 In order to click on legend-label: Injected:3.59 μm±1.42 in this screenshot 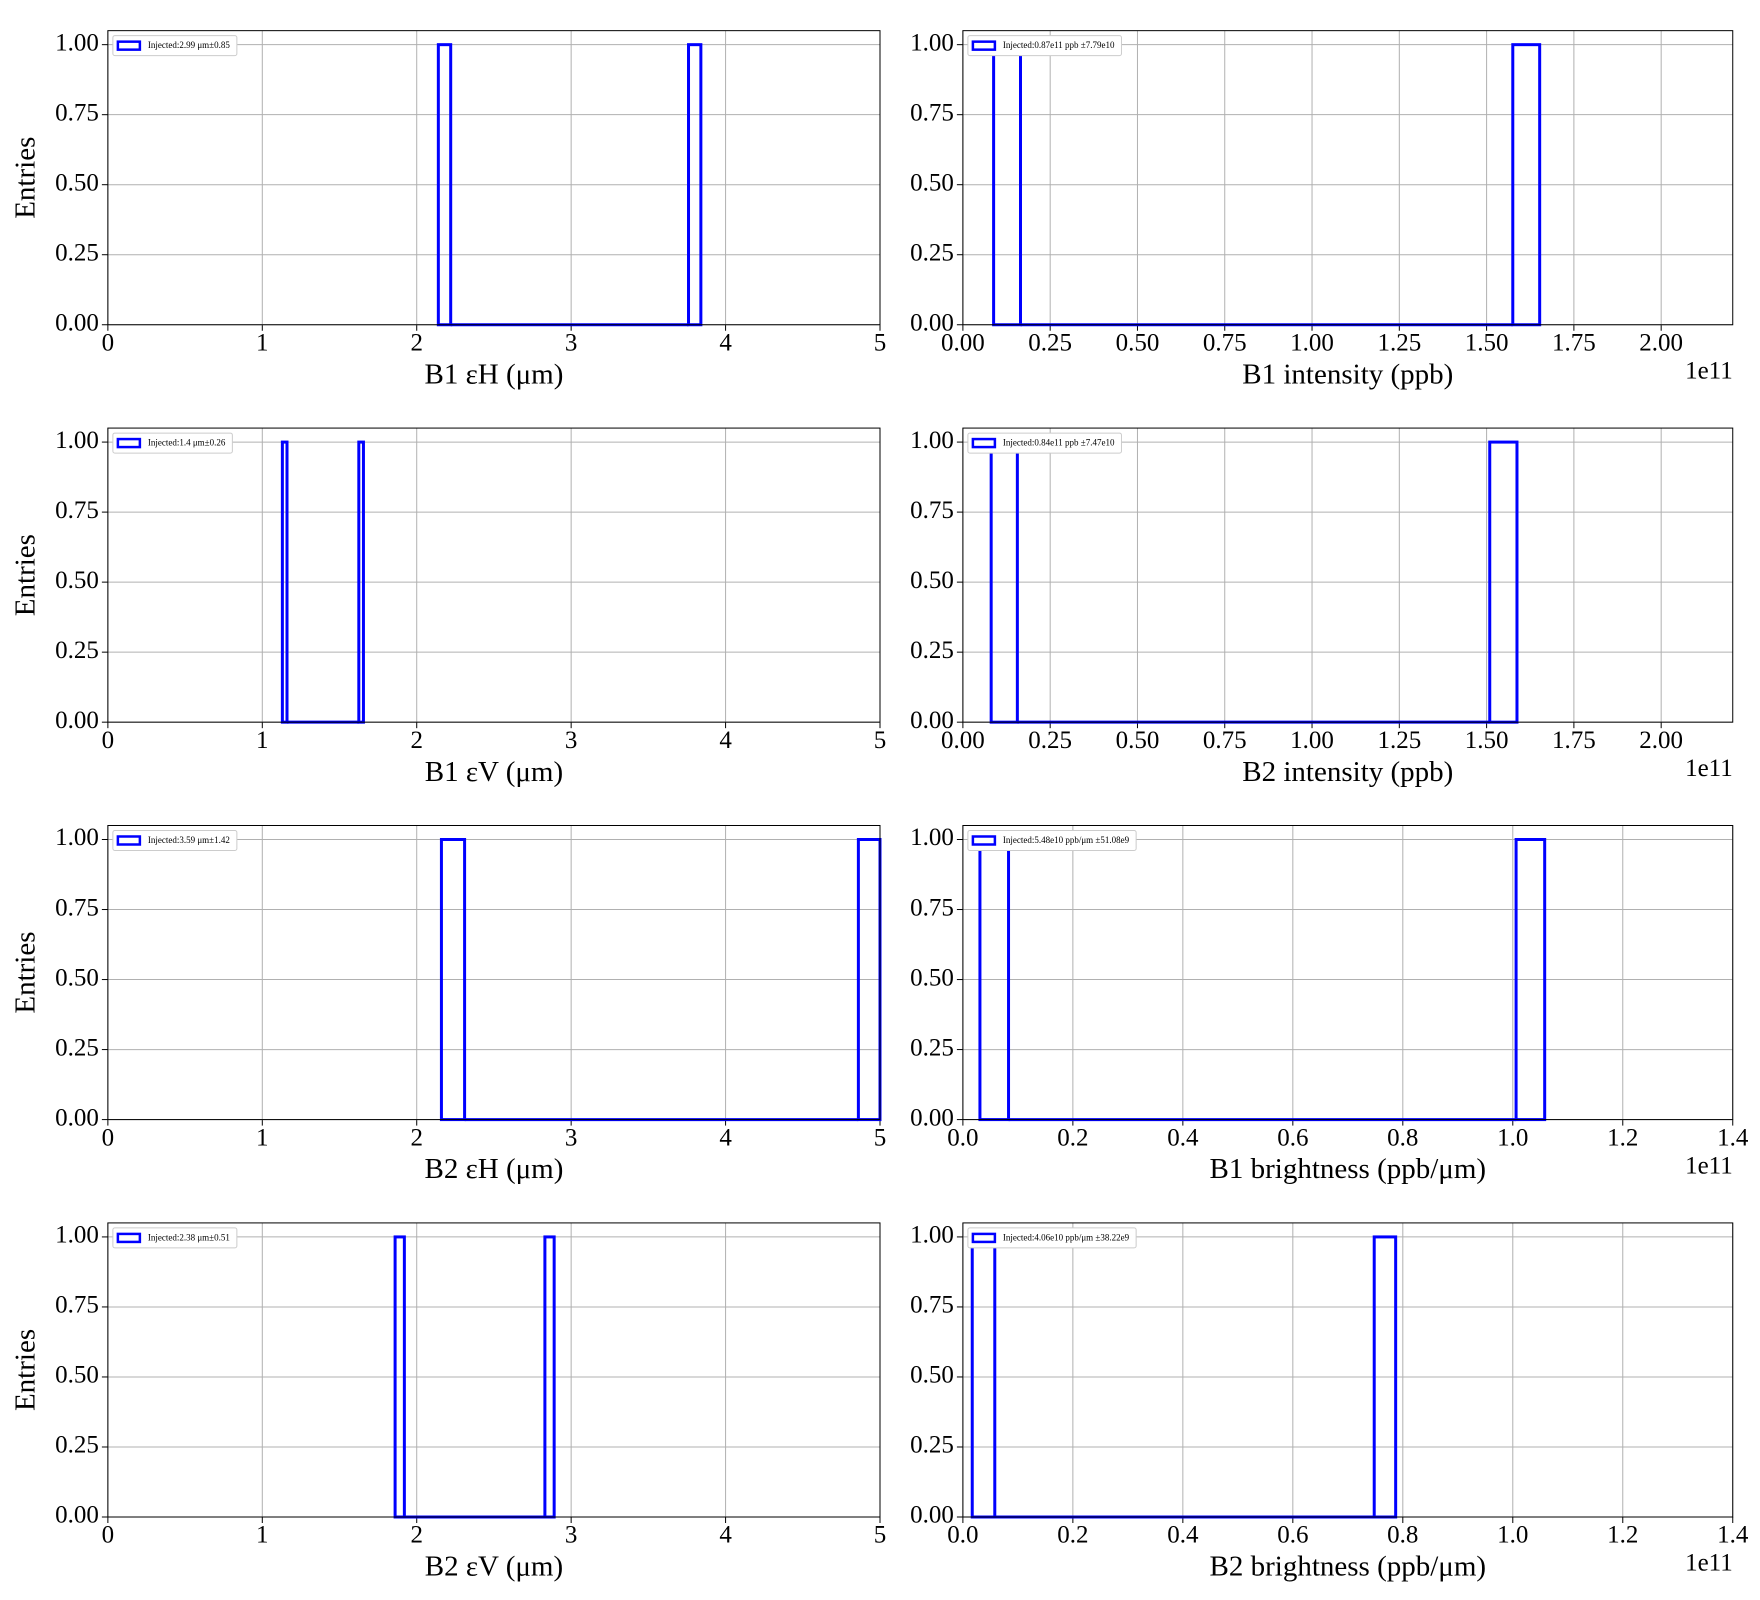, I will do `click(189, 840)`.